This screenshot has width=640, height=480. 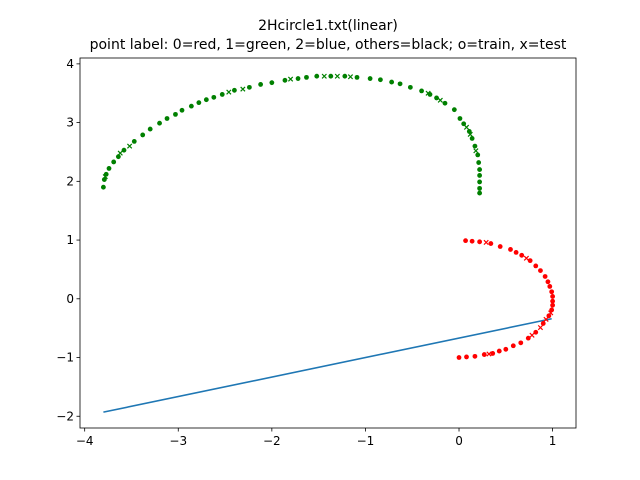 What do you see at coordinates (272, 441) in the screenshot?
I see `x-tick-label: −2` at bounding box center [272, 441].